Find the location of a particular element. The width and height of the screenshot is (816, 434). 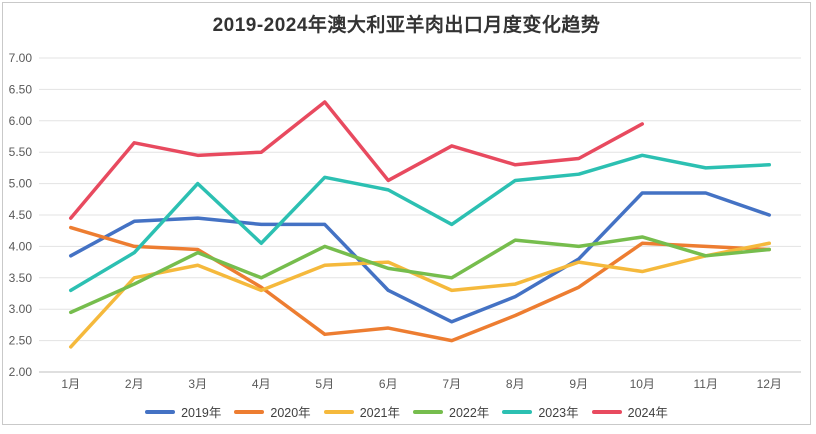

y-tick-label: 2.50 is located at coordinates (21, 341).